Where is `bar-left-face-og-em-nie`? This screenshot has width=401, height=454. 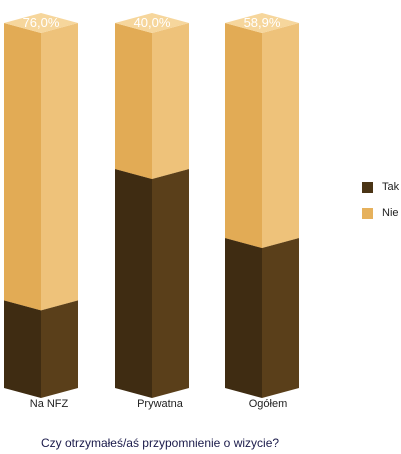 bar-left-face-og-em-nie is located at coordinates (243, 135).